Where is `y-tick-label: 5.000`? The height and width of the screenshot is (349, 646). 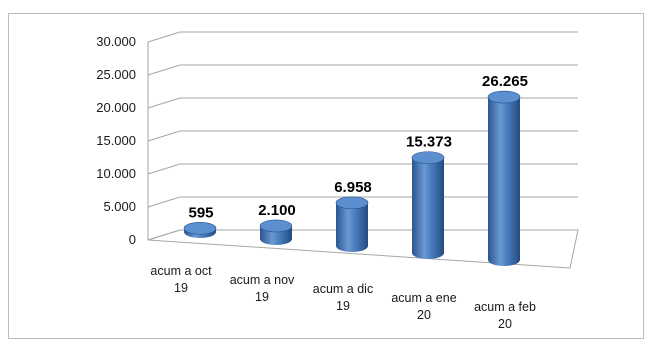 y-tick-label: 5.000 is located at coordinates (119, 206).